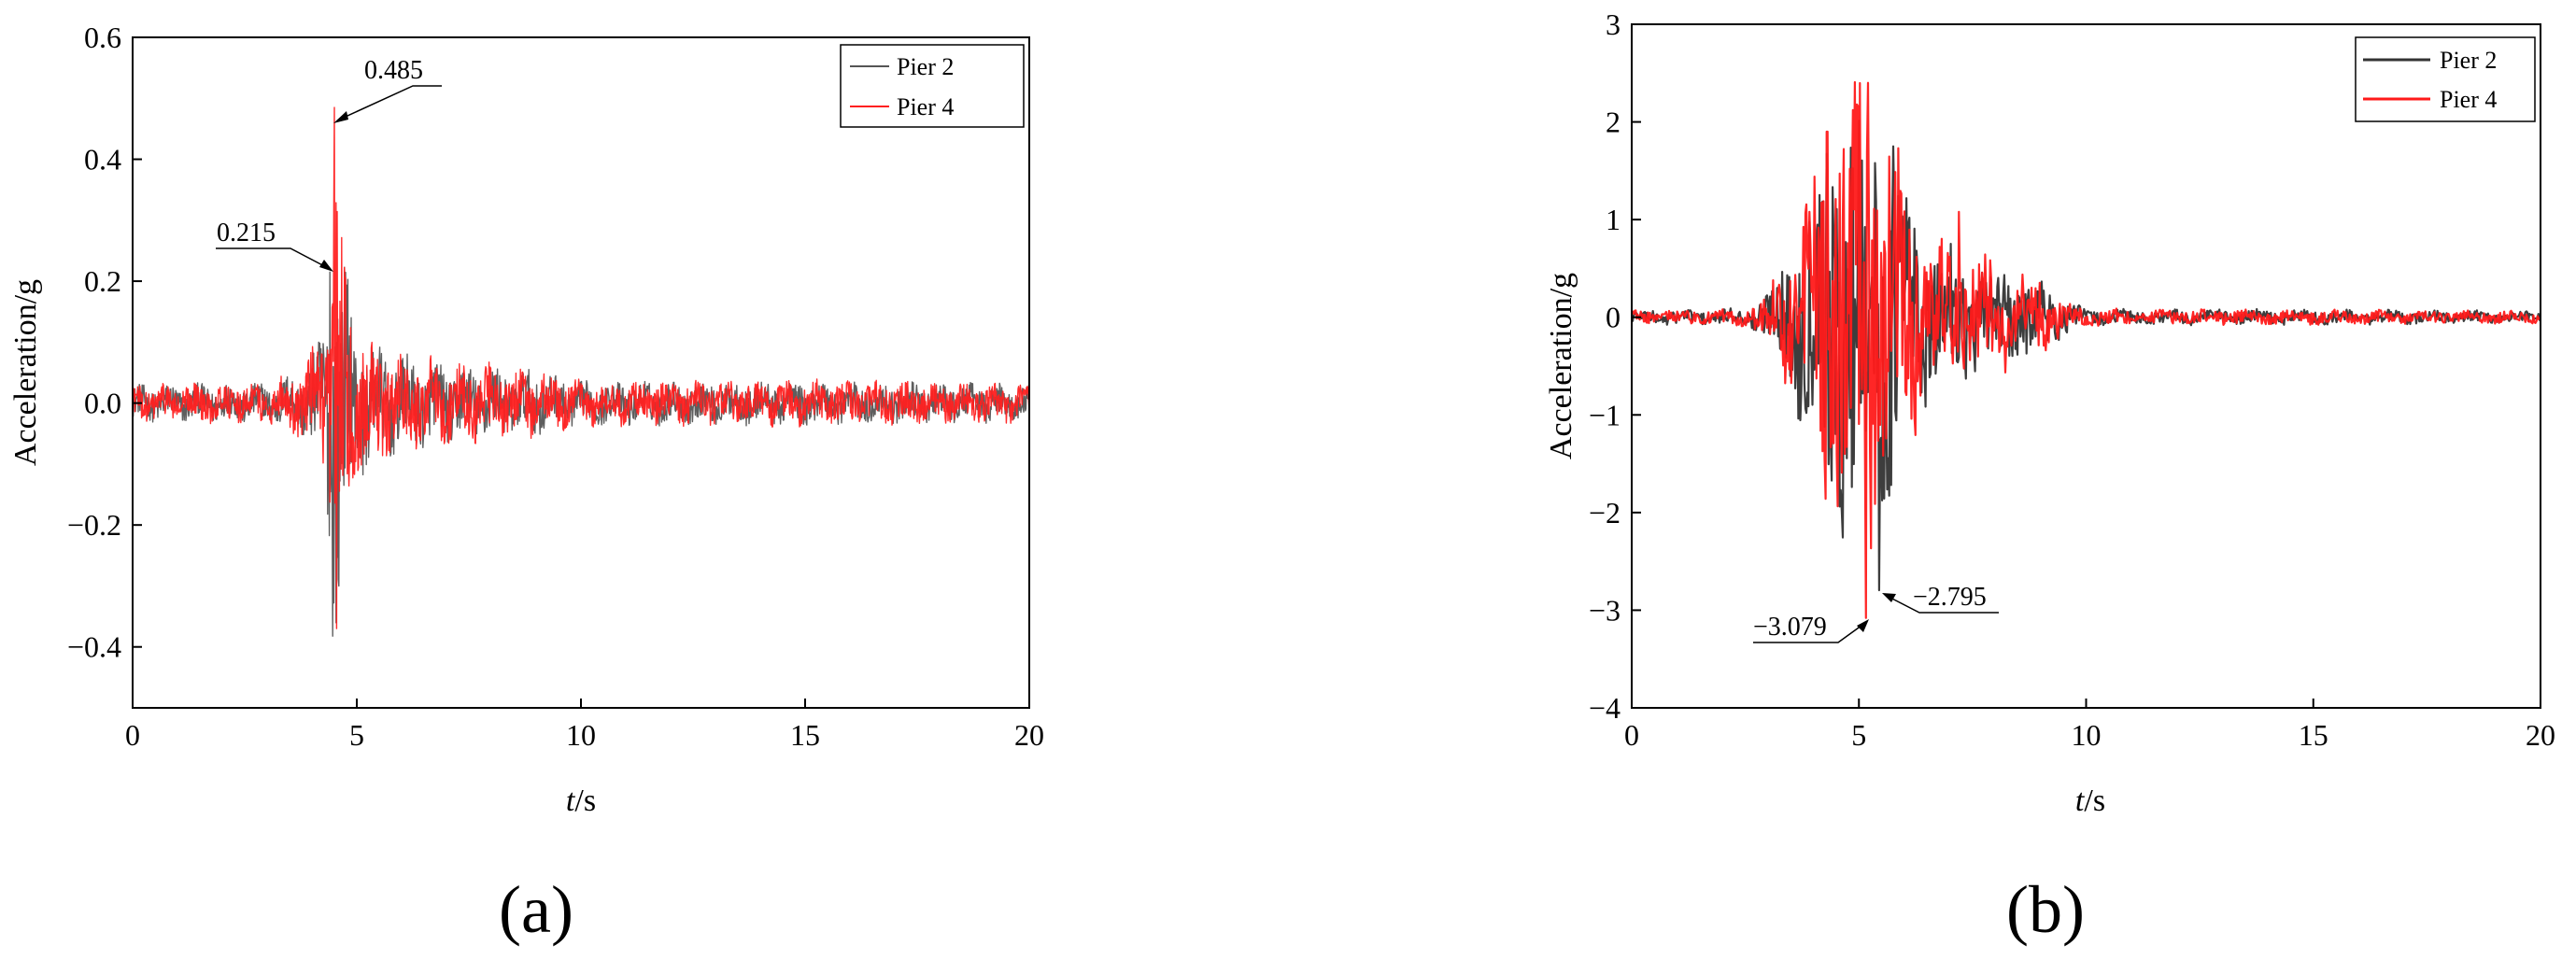 This screenshot has width=2576, height=960. I want to click on chart-b-xtick-label: 15, so click(2313, 735).